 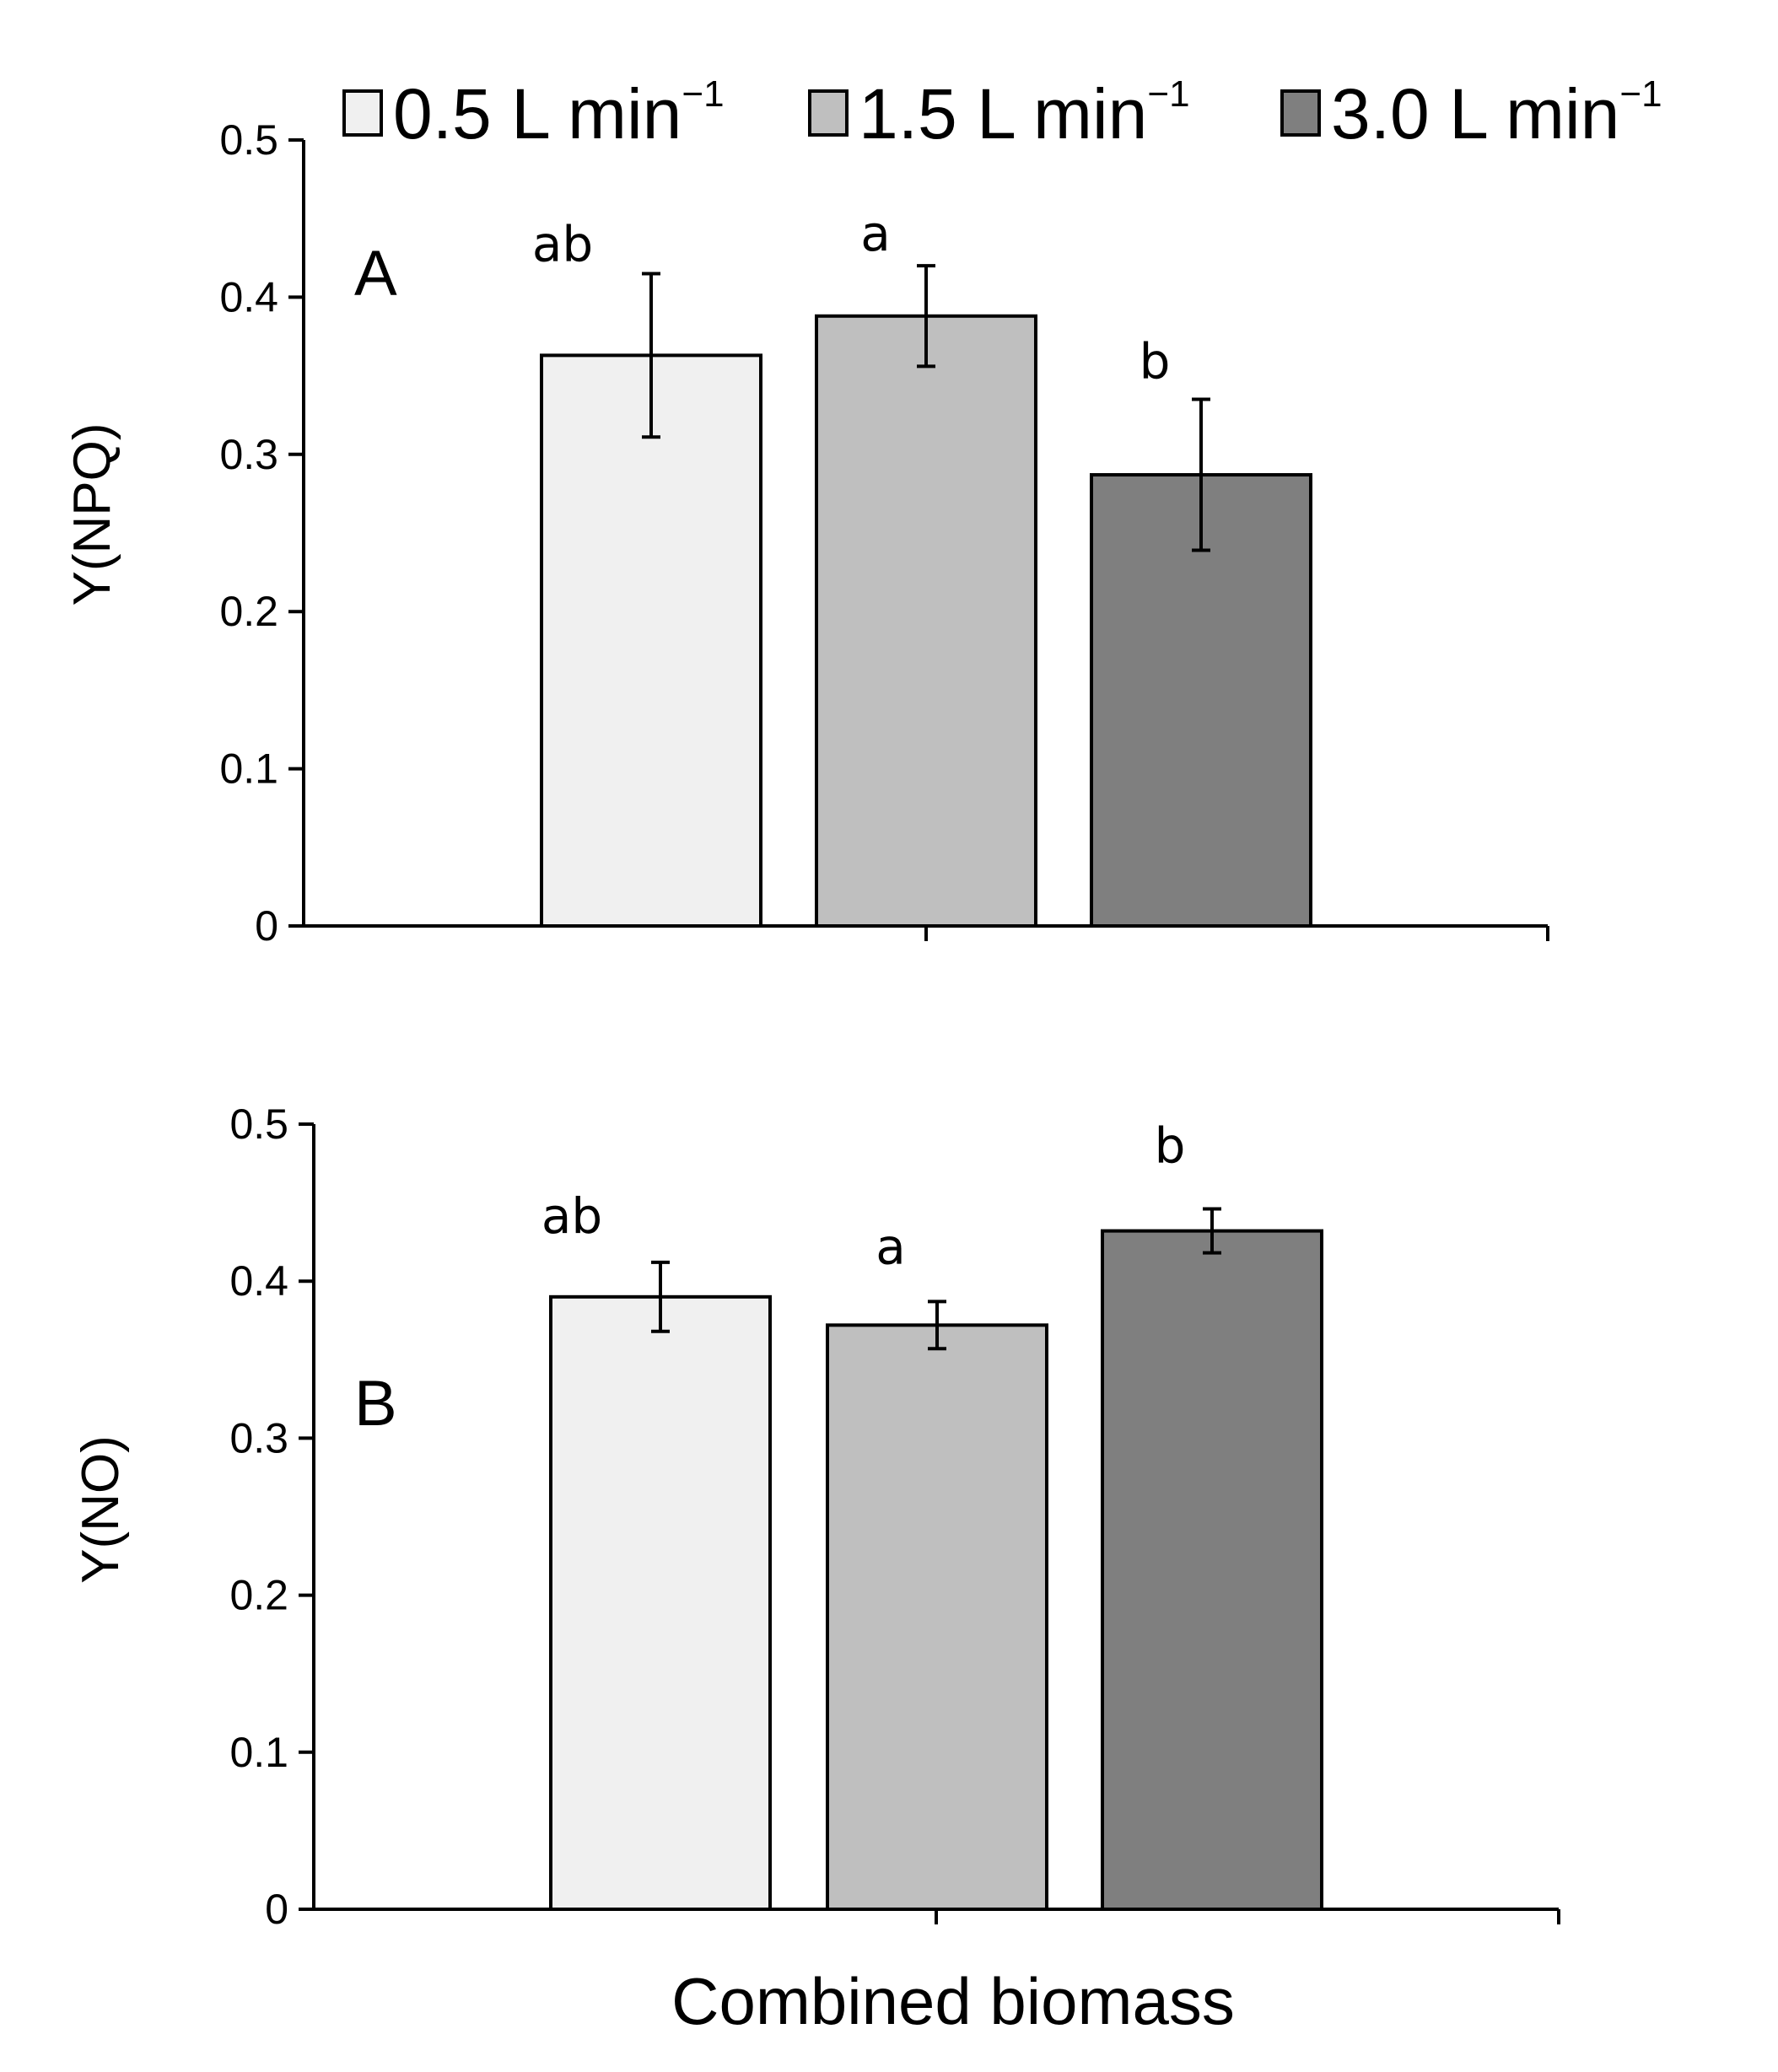 I want to click on y-axis-title: Y(NO), so click(x=101, y=1509).